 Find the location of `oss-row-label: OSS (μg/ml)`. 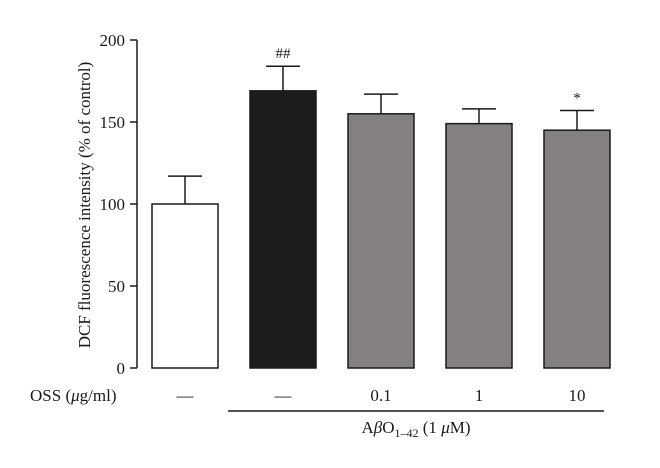

oss-row-label: OSS (μg/ml) is located at coordinates (73, 395).